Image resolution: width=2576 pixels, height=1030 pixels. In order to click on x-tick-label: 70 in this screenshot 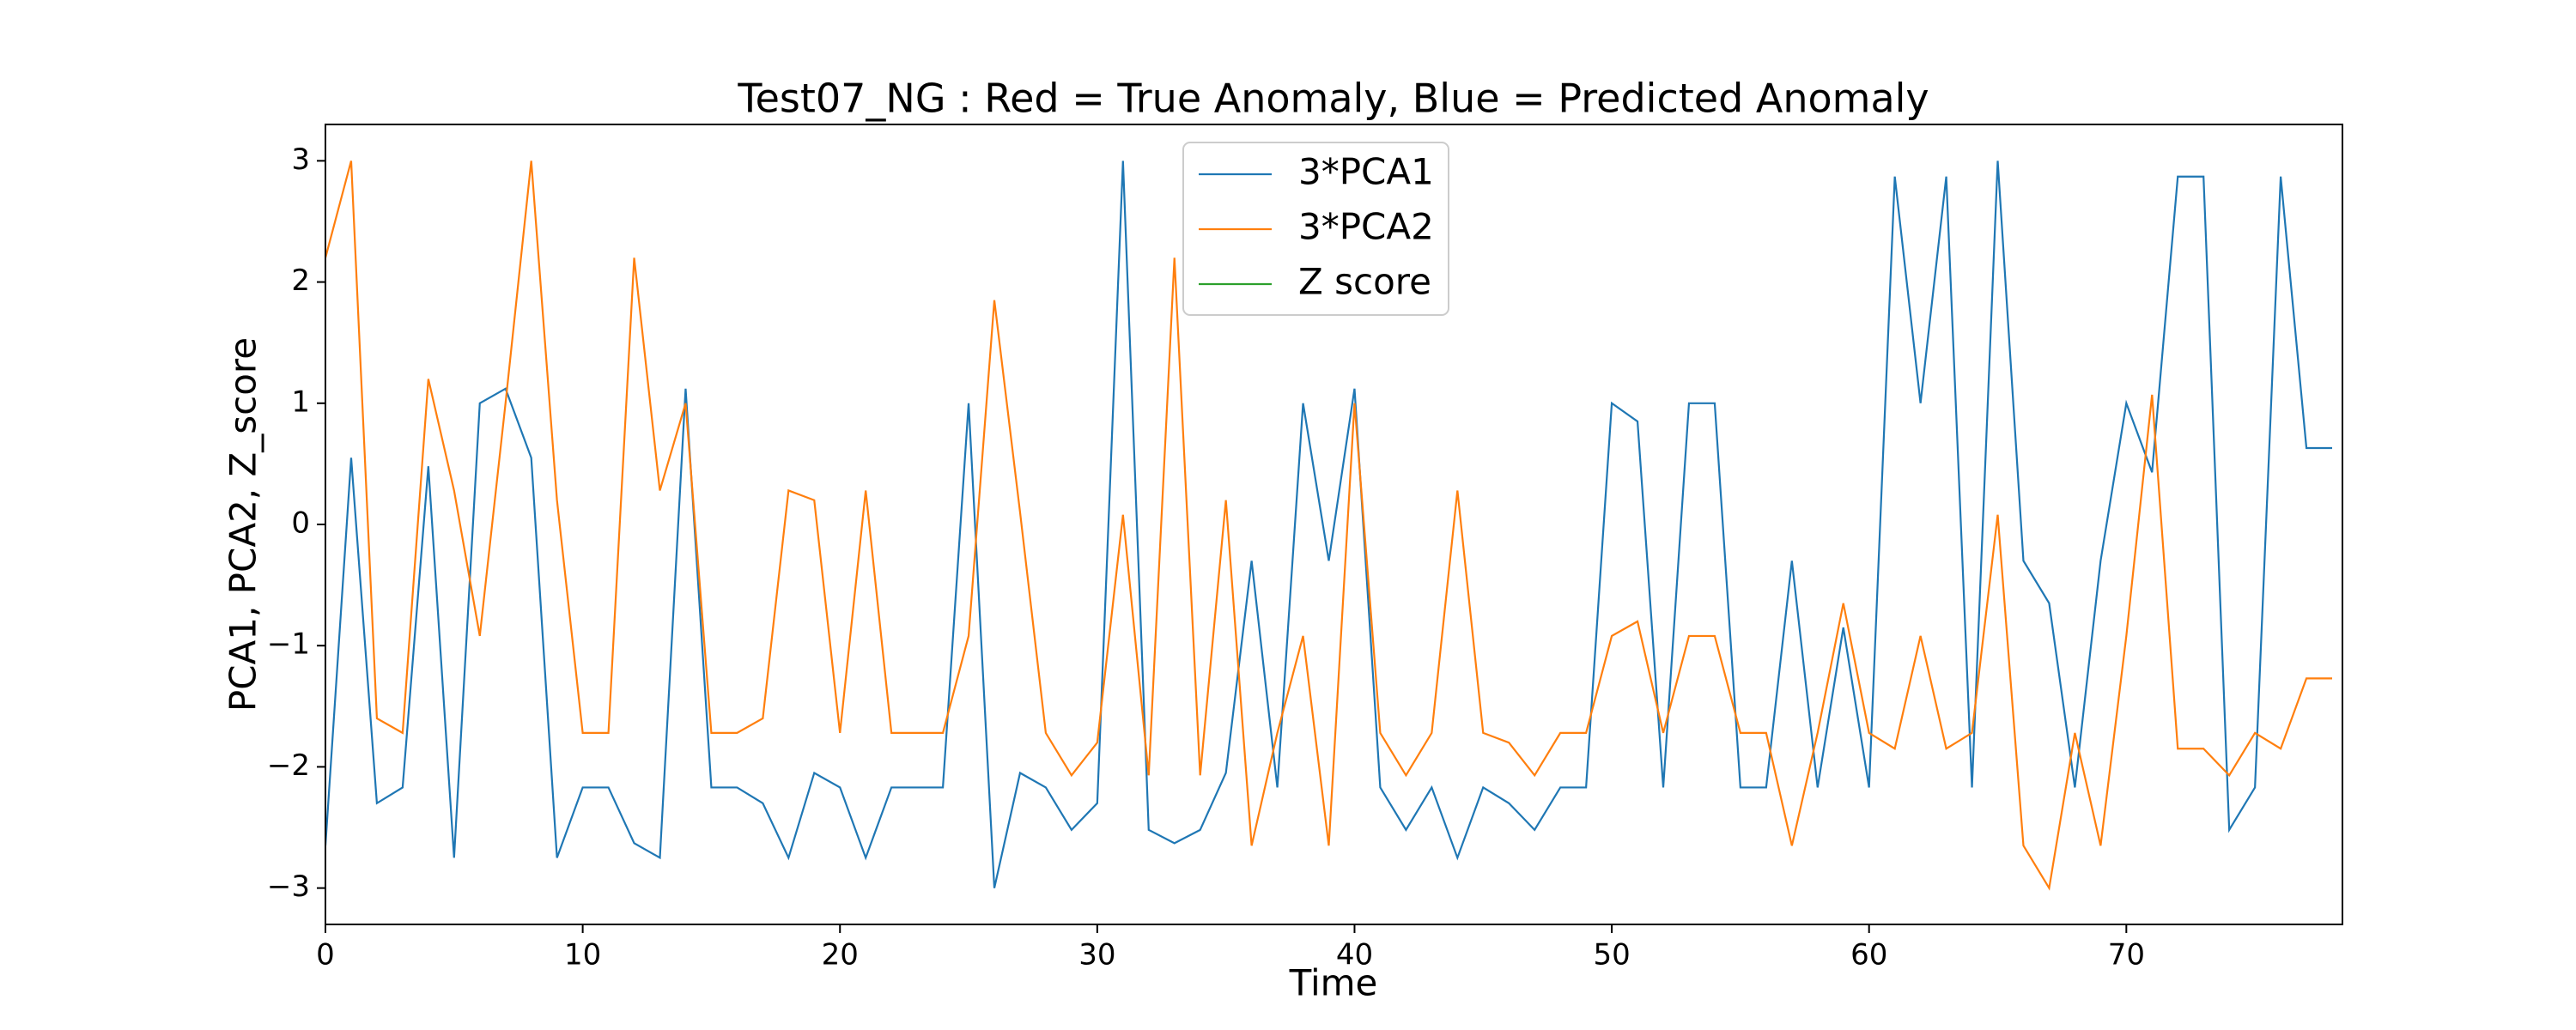, I will do `click(2126, 955)`.